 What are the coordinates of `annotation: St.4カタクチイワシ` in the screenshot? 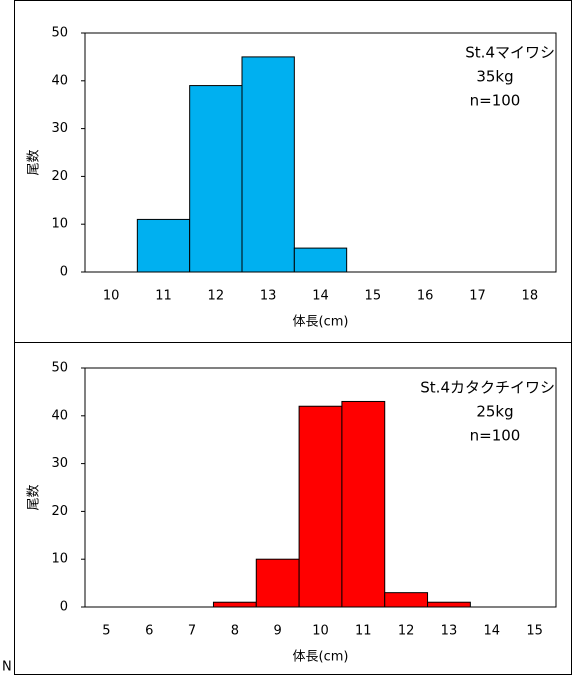 It's located at (487, 388).